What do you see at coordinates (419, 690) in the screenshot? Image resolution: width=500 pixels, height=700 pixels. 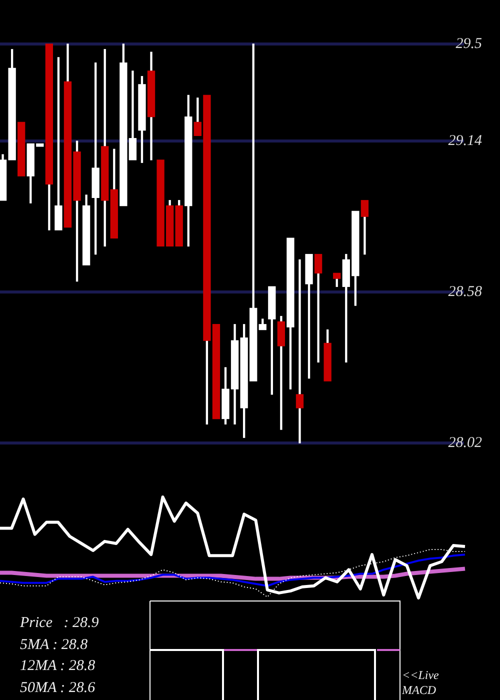 I see `text: MACD` at bounding box center [419, 690].